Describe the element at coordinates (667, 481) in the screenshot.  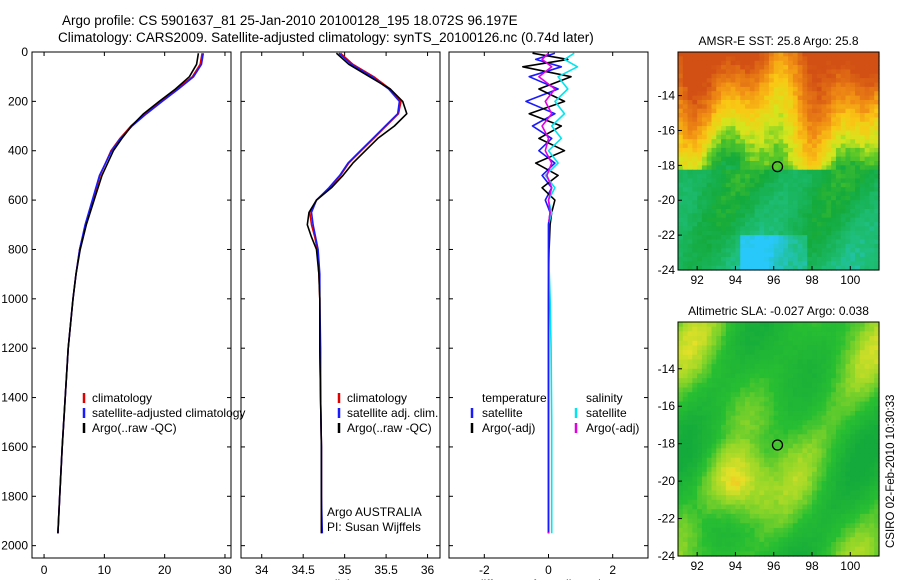
I see `map-y-tick-label-4: -20` at that location.